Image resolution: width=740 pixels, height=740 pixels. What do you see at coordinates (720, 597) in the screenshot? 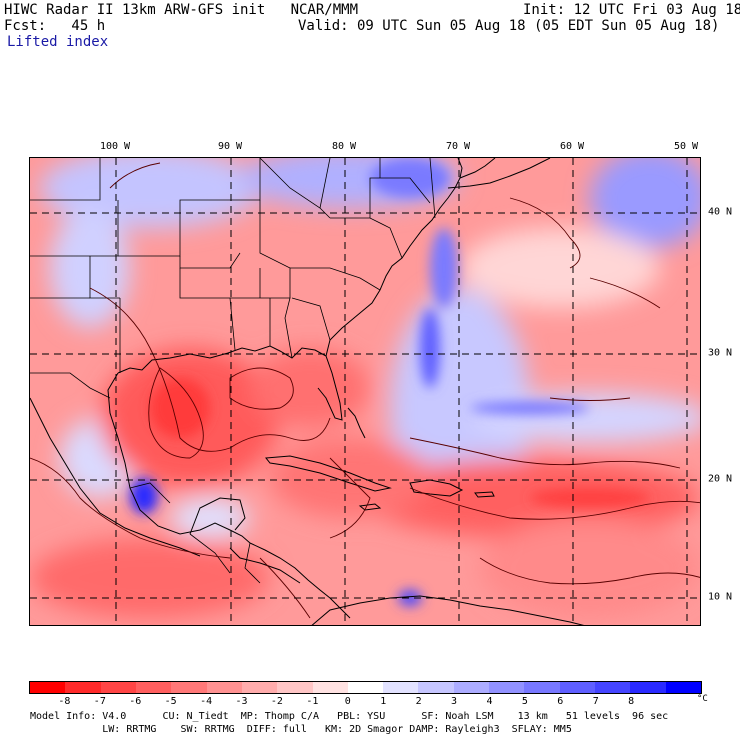
I see `lat-label-10n: 10 N` at bounding box center [720, 597].